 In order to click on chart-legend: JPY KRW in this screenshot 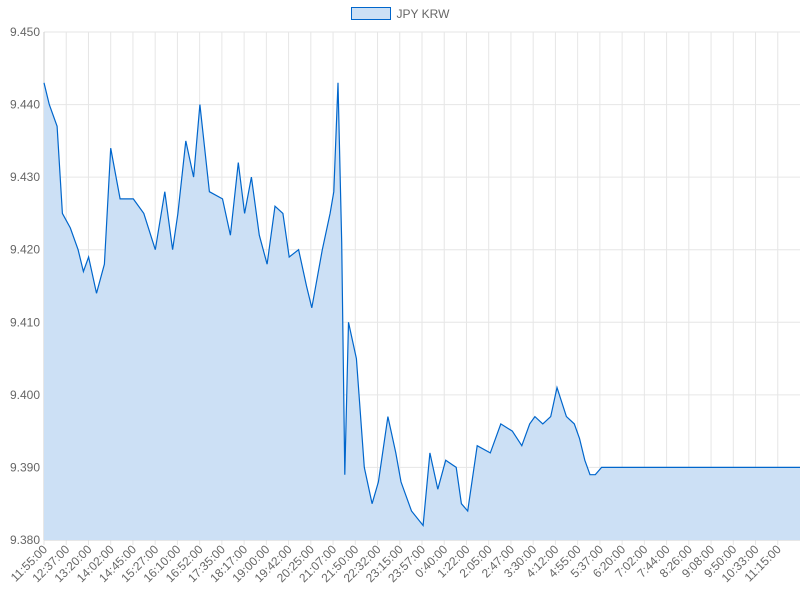, I will do `click(400, 14)`.